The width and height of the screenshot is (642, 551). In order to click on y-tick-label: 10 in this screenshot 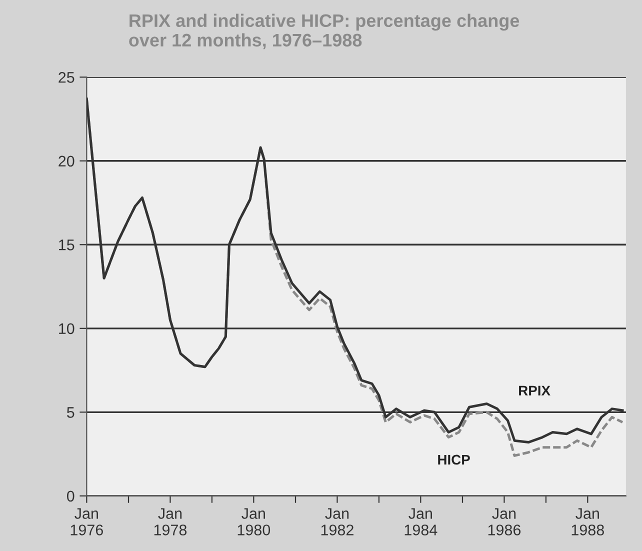, I will do `click(66, 328)`.